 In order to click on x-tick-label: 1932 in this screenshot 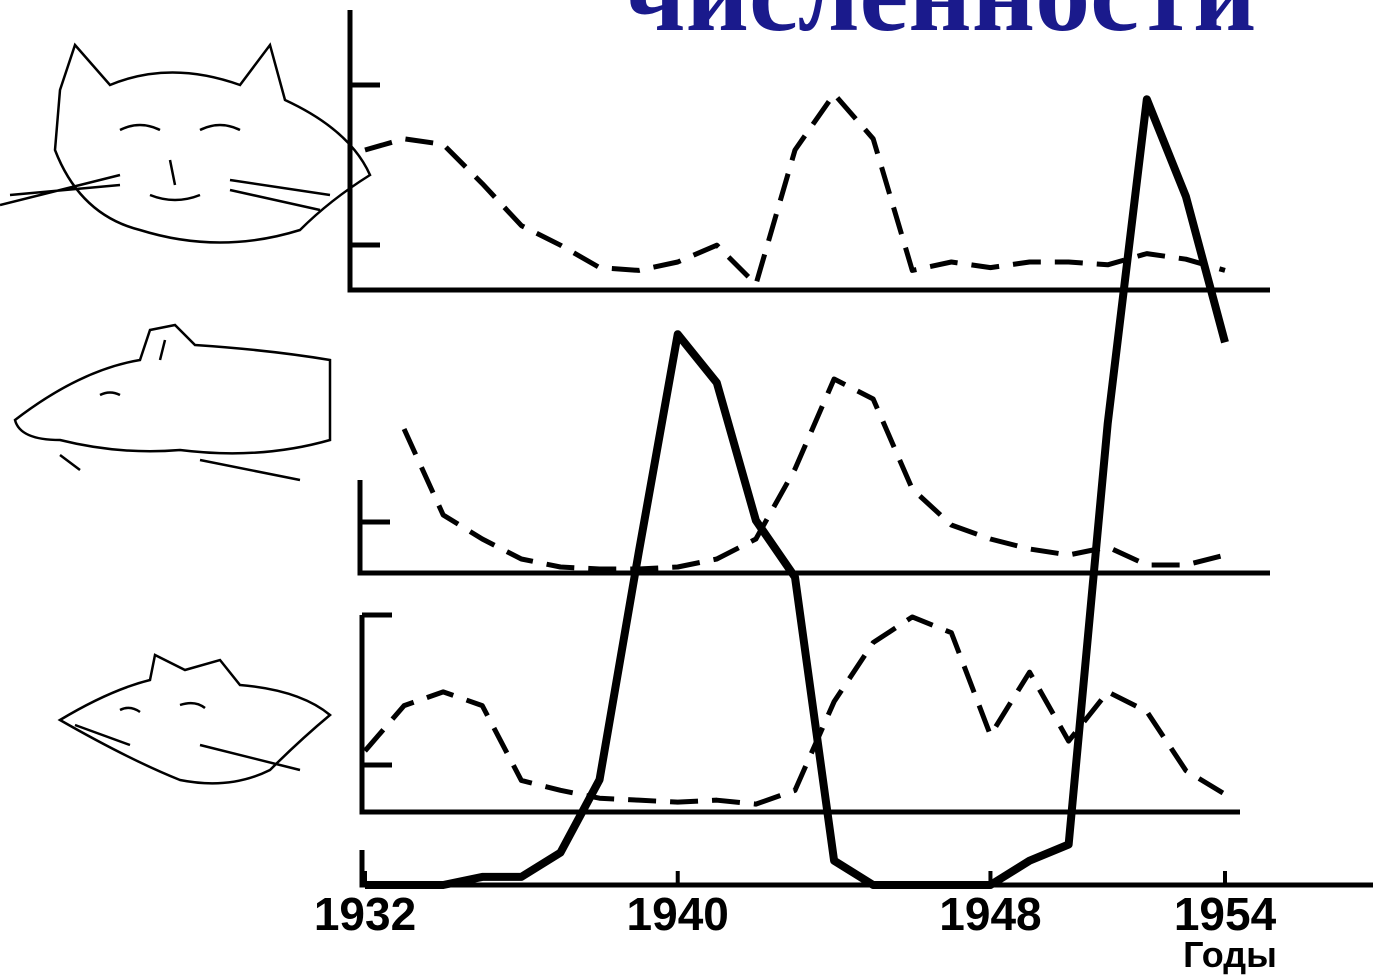, I will do `click(365, 914)`.